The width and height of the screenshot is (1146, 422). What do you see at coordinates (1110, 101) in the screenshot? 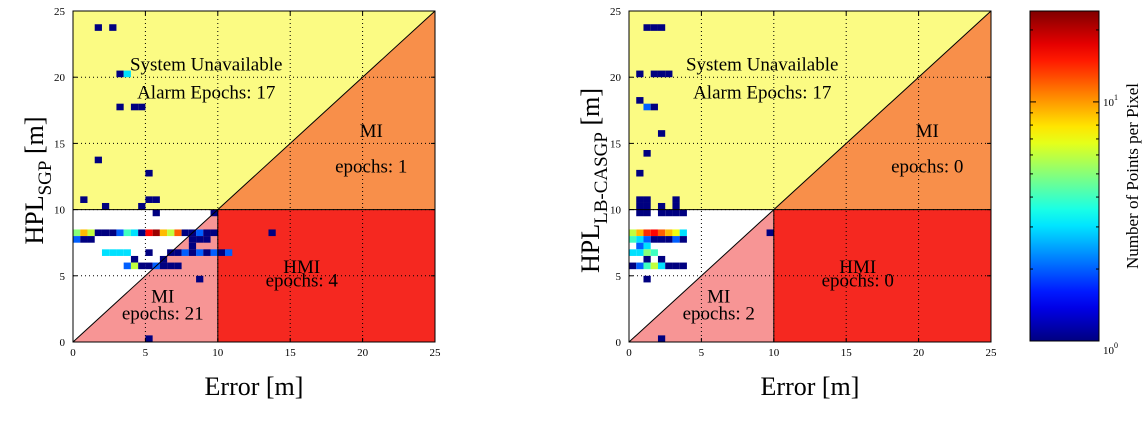
I see `colorbar-tick-label: 101` at bounding box center [1110, 101].